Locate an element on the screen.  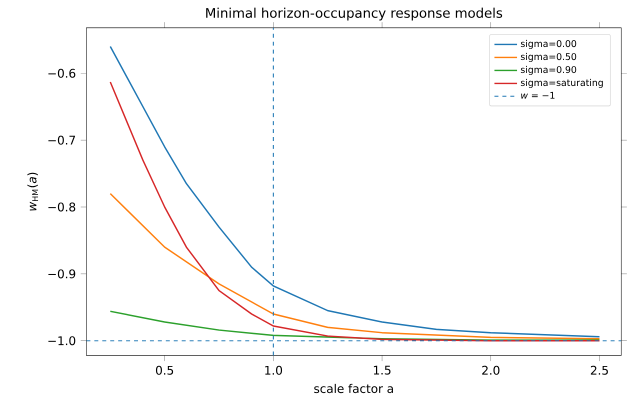
x-tick-label: 2.5 is located at coordinates (599, 370).